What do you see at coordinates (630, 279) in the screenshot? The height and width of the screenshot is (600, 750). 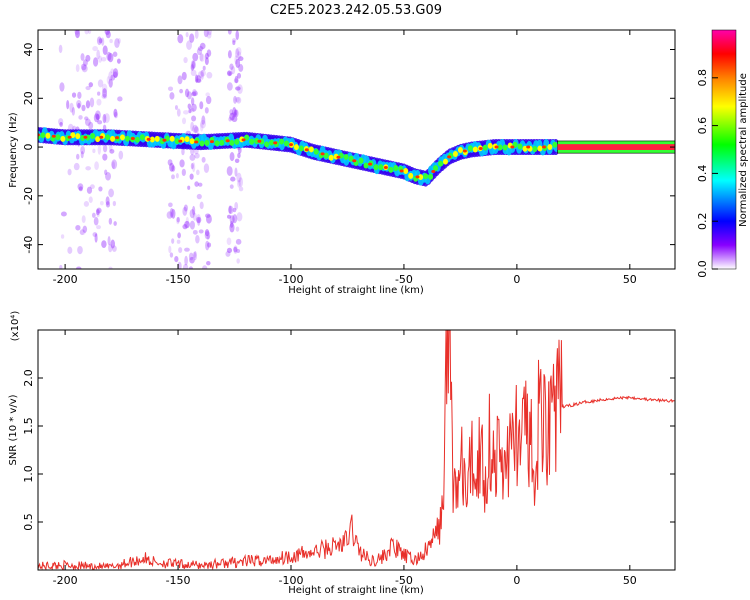 I see `spectrogram-x-tick-label: 50` at bounding box center [630, 279].